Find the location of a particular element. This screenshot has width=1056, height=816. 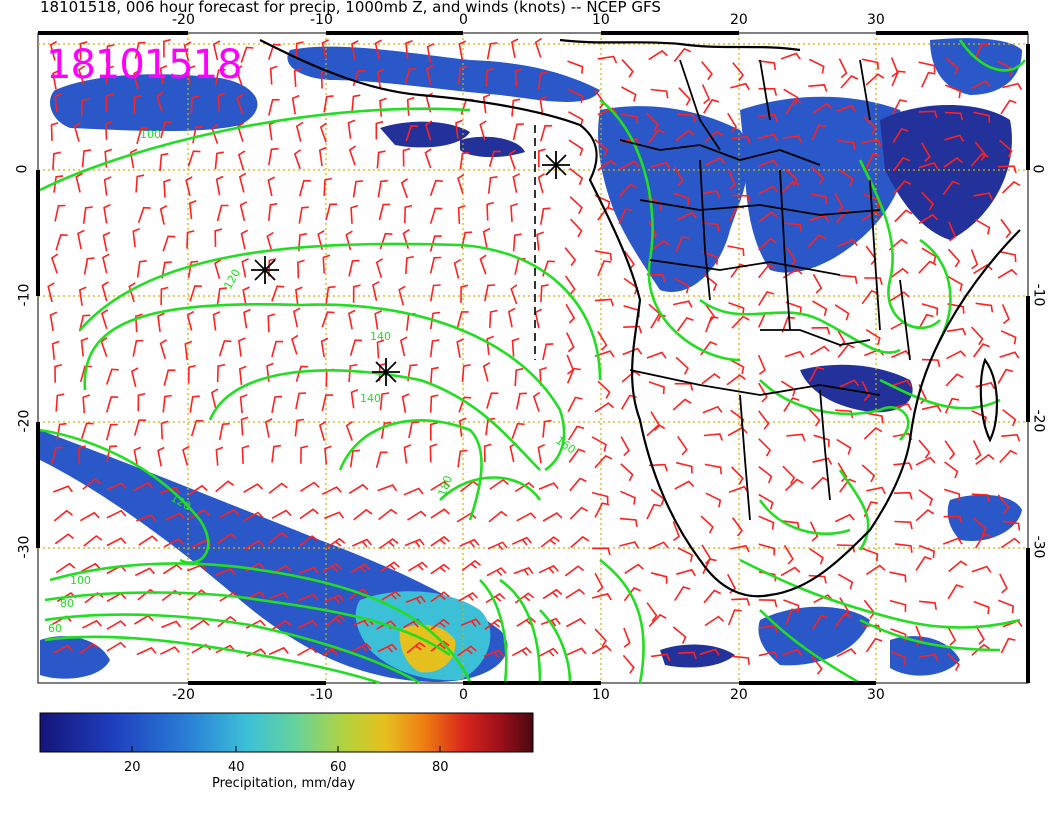

border is located at coordinates (755, 382).